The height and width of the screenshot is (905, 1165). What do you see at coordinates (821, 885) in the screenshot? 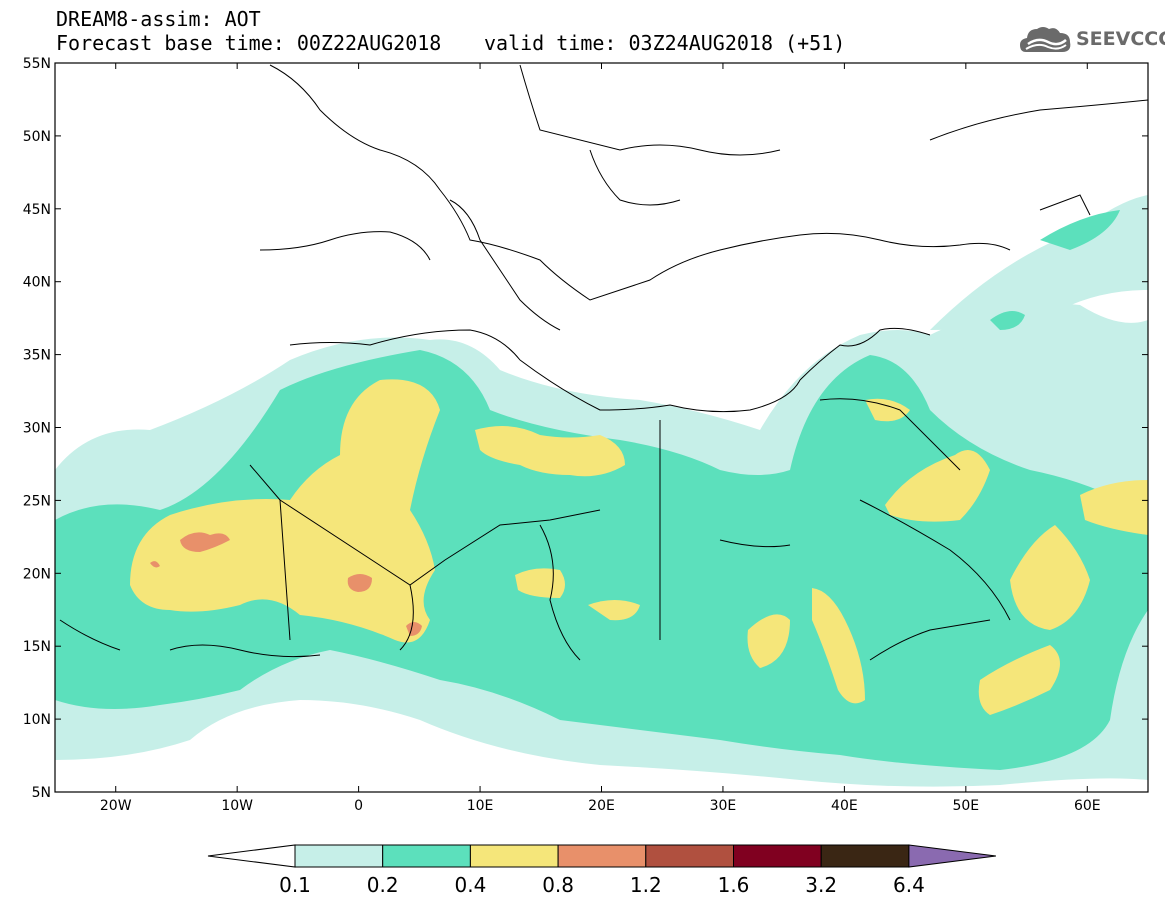
I see `colorbar-label: 3.2` at bounding box center [821, 885].